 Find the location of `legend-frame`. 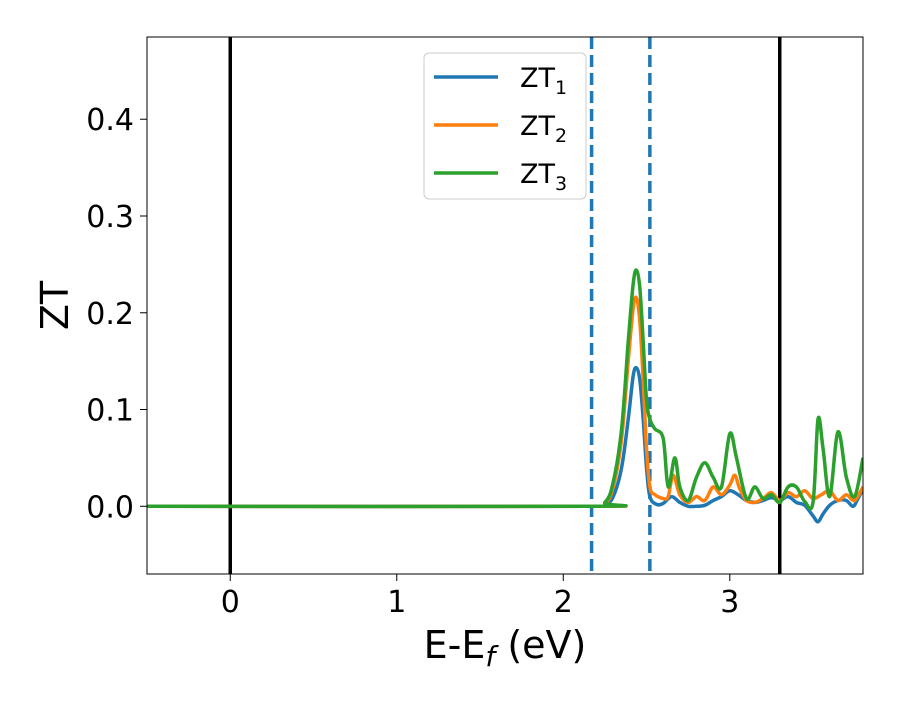

legend-frame is located at coordinates (505, 126).